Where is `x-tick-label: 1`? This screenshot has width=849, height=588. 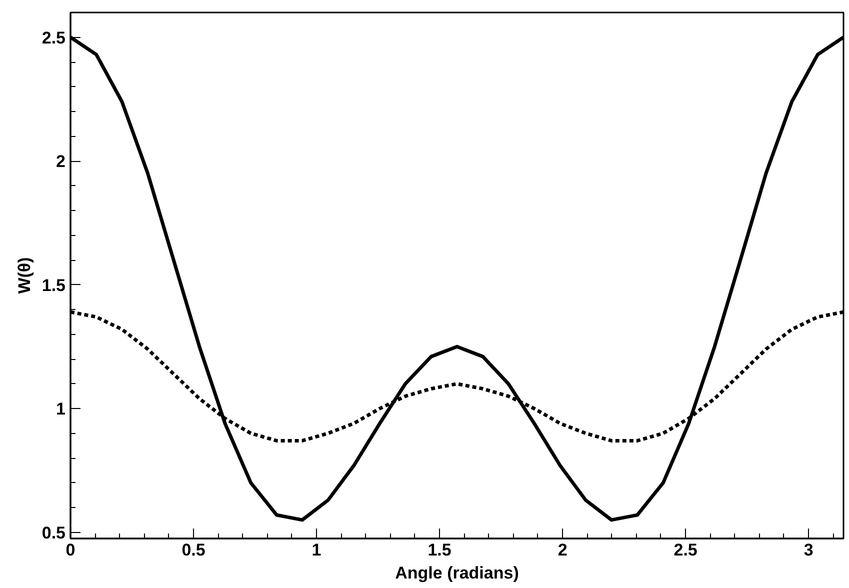 x-tick-label: 1 is located at coordinates (317, 550).